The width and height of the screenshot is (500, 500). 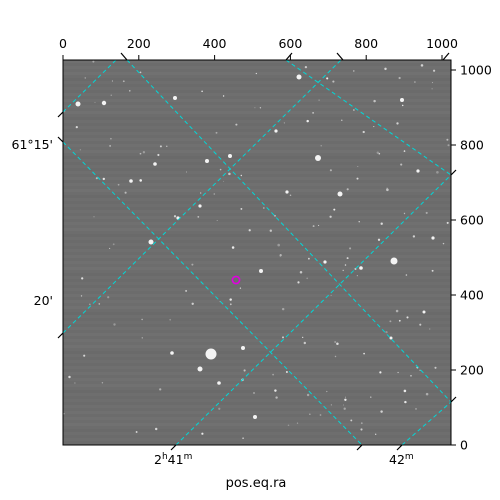 What do you see at coordinates (258, 48) in the screenshot?
I see `top-pixel-axis: 0 200 400 600 800 1000` at bounding box center [258, 48].